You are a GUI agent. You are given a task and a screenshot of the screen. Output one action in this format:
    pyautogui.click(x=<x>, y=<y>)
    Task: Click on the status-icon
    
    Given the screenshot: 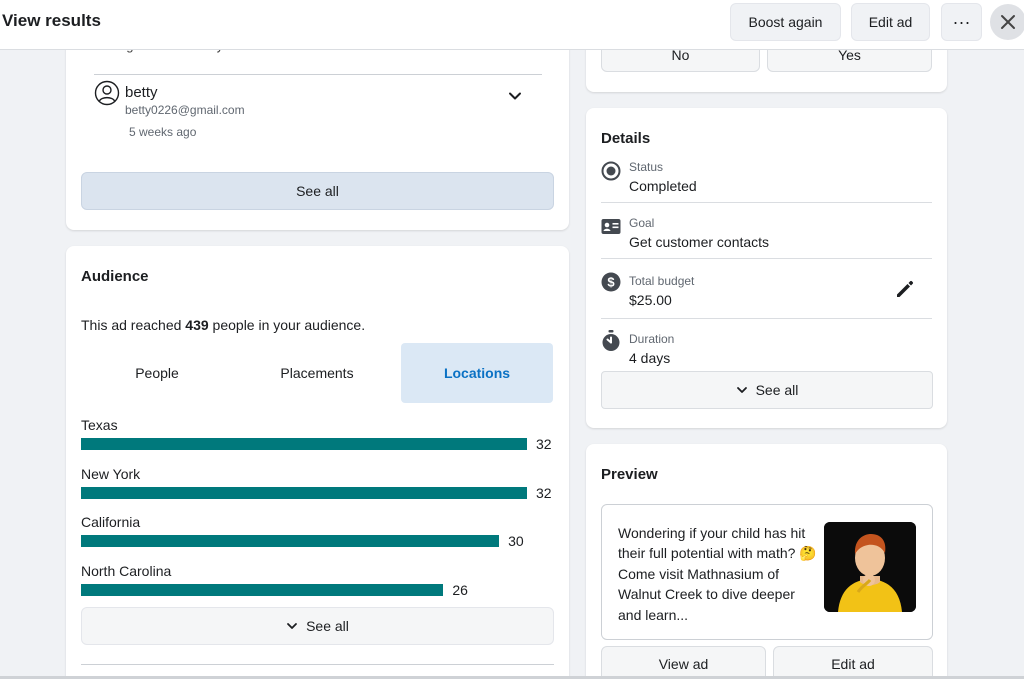 What is the action you would take?
    pyautogui.click(x=611, y=171)
    